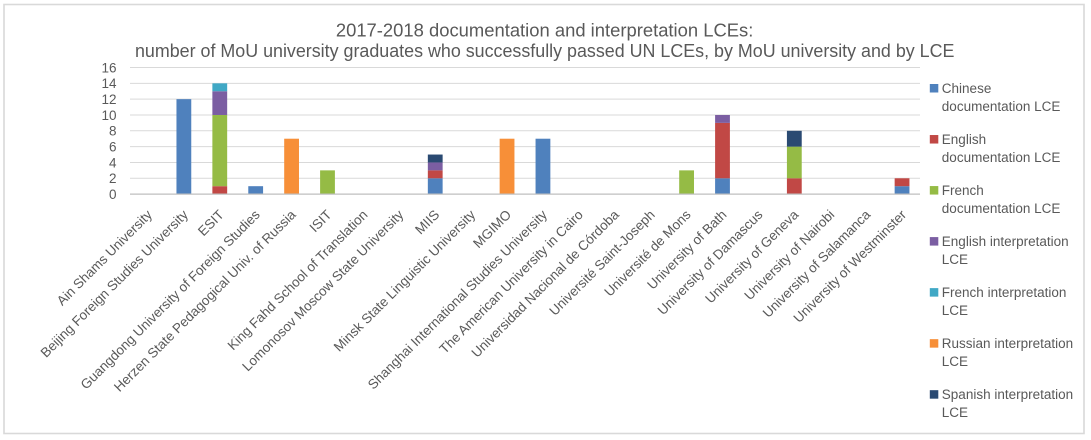 This screenshot has height=440, width=1091. Describe the element at coordinates (1004, 292) in the screenshot. I see `svg-text: French interpretation` at that location.